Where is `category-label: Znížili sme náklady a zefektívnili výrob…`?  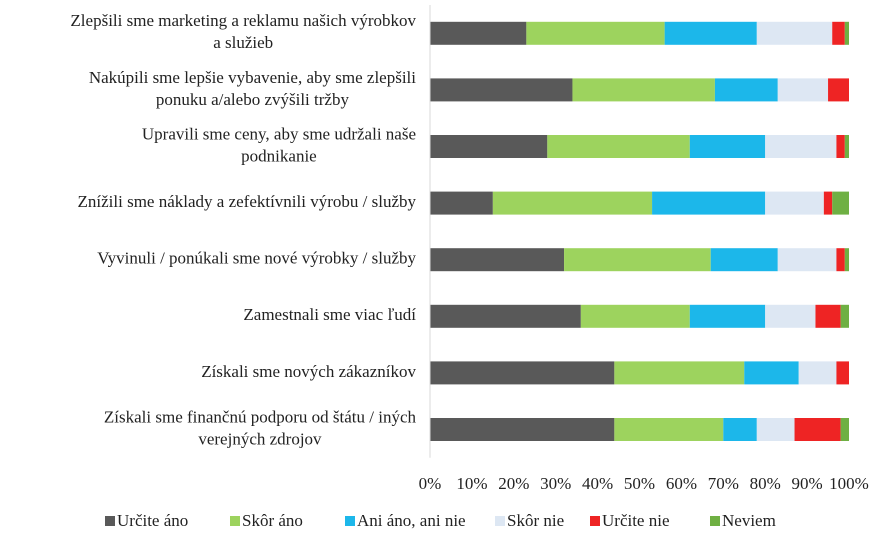 category-label: Znížili sme náklady a zefektívnili výrob… is located at coordinates (247, 201).